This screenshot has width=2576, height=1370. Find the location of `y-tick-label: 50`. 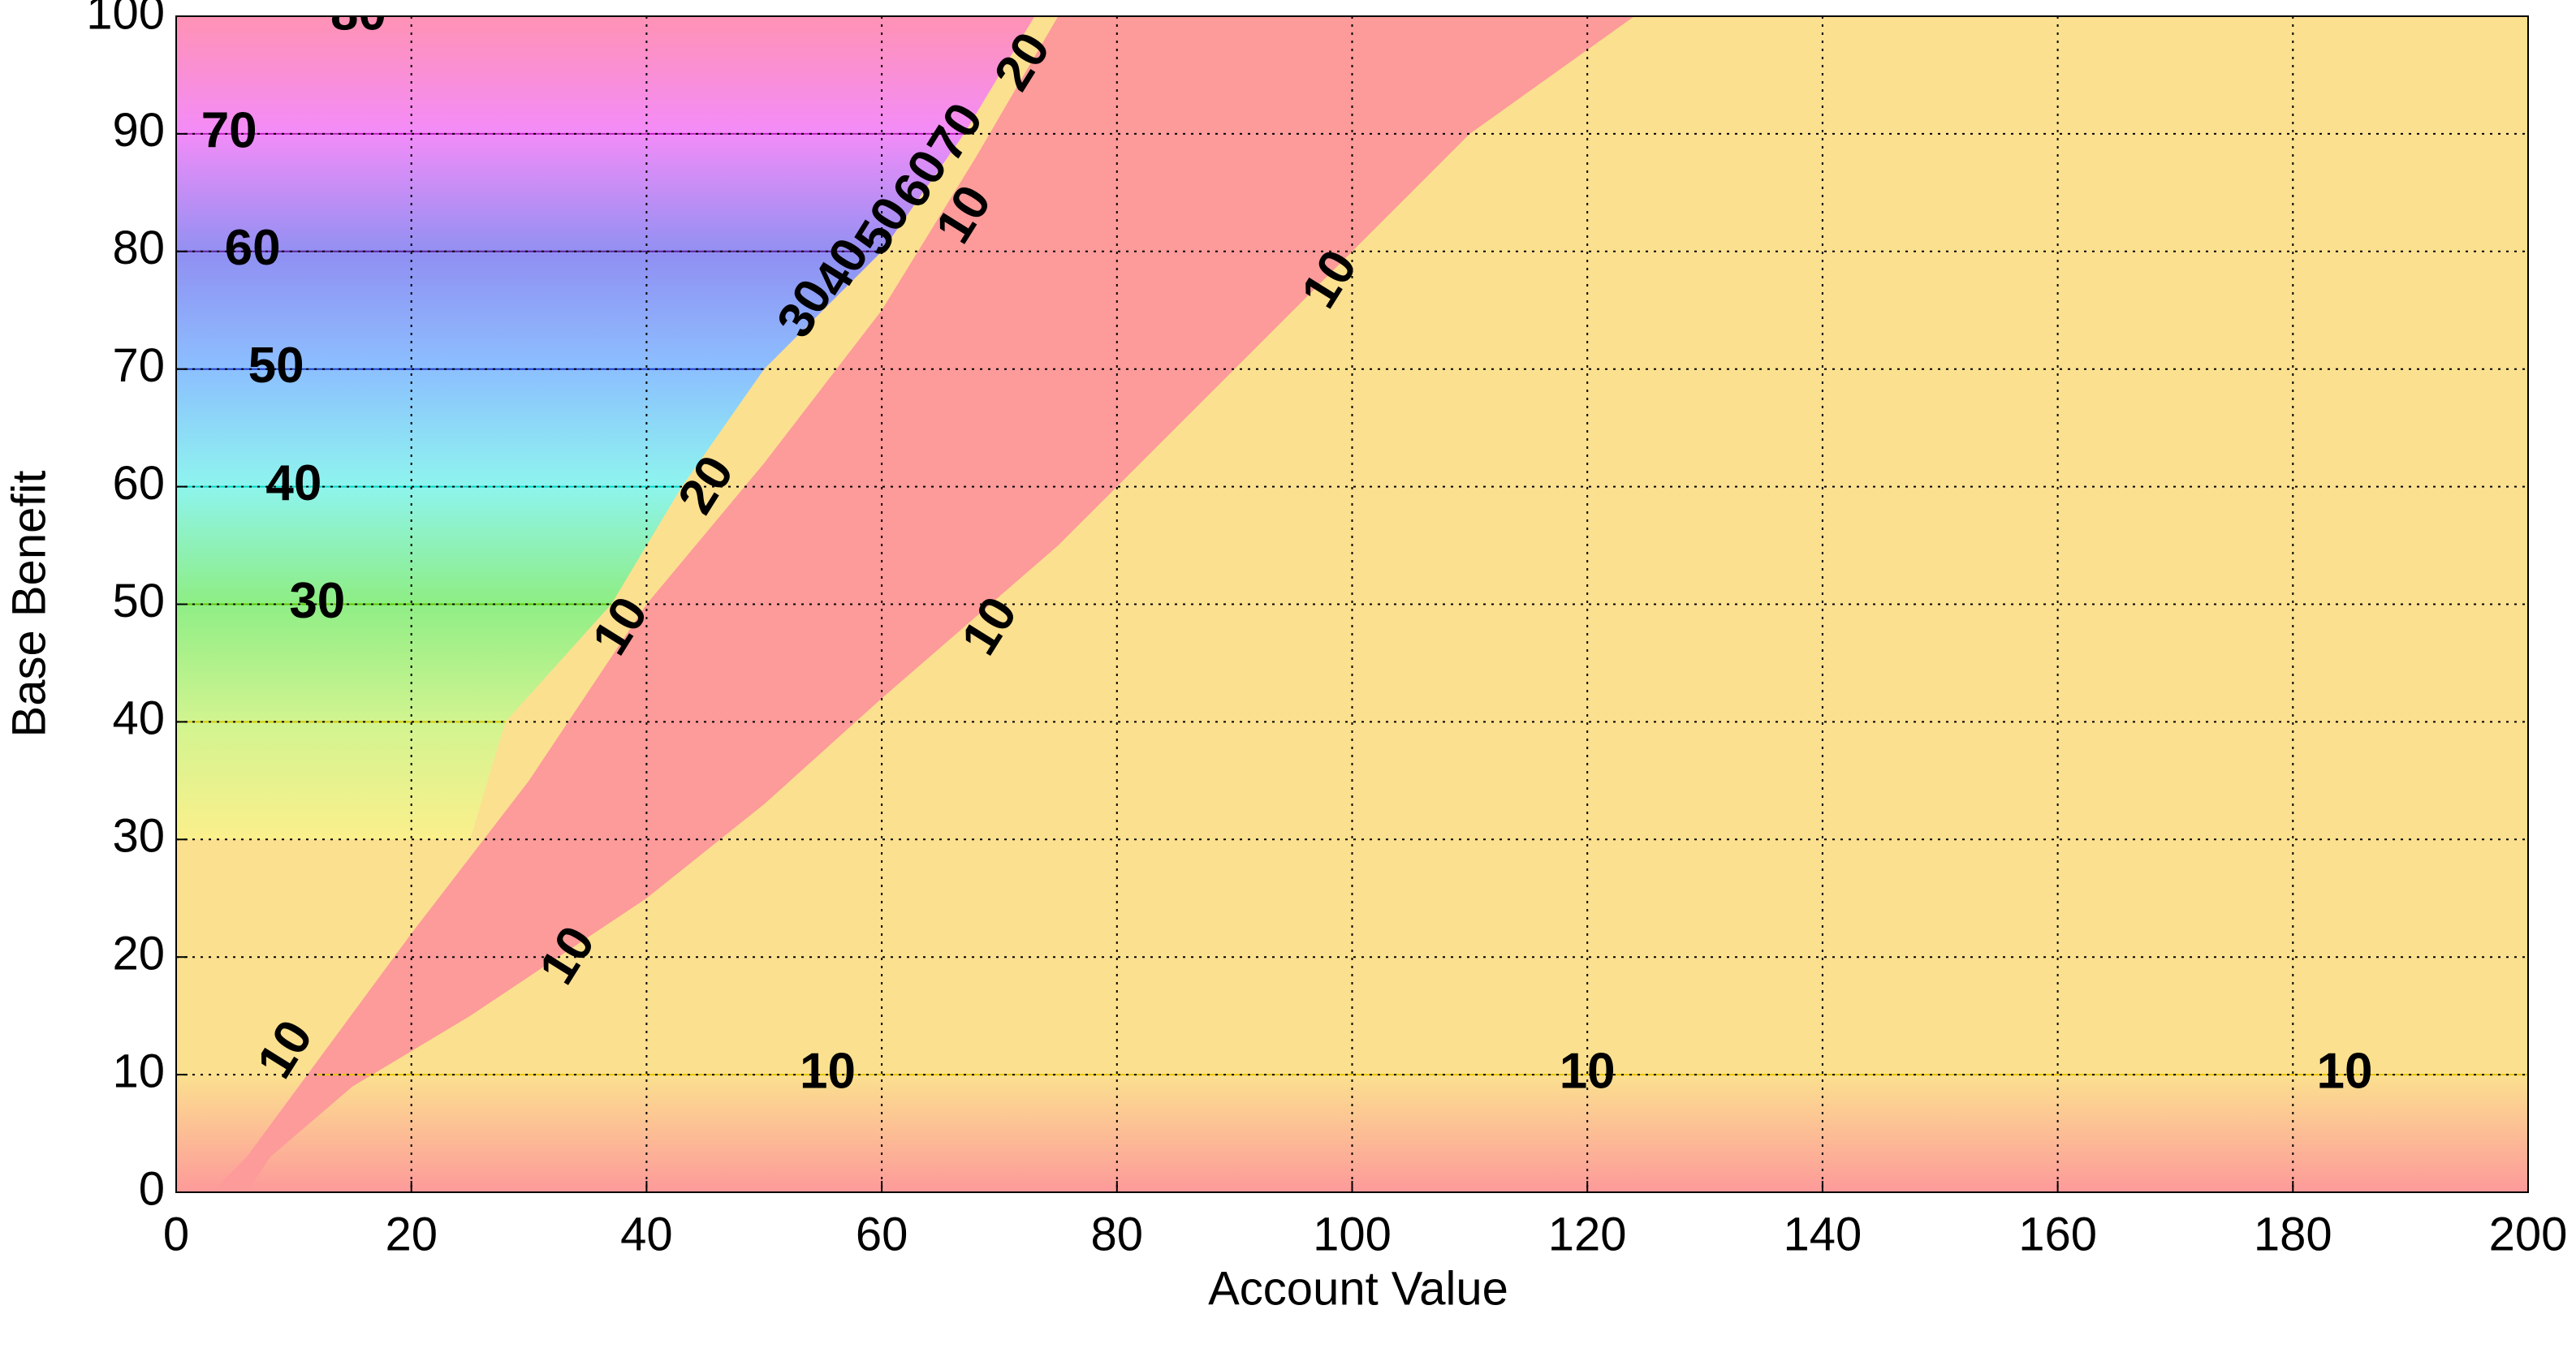

y-tick-label: 50 is located at coordinates (138, 601).